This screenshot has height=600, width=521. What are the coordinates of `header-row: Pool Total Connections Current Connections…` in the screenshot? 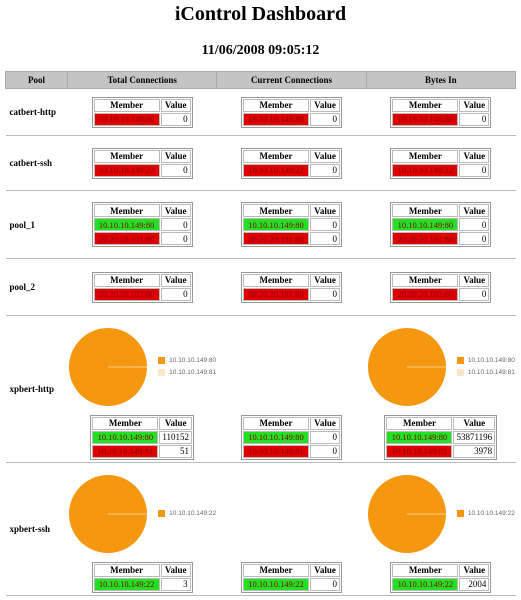 It's located at (261, 80).